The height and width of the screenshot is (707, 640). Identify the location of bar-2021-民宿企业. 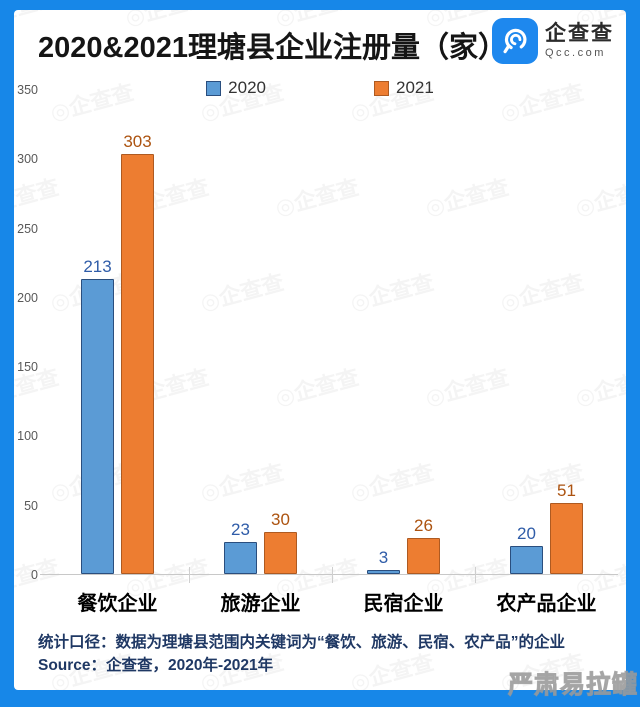
(423, 555).